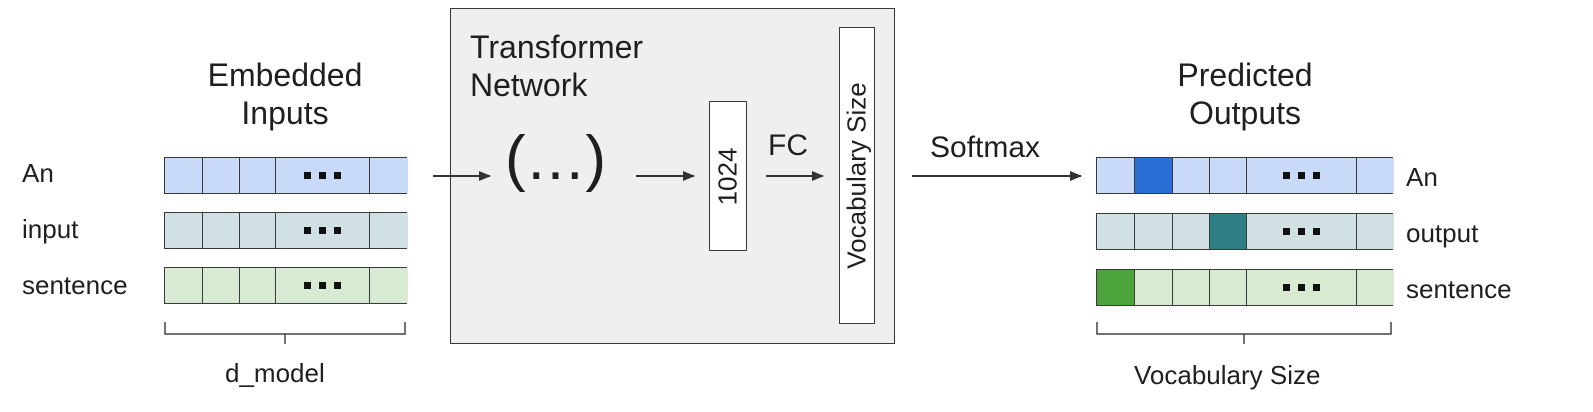 This screenshot has width=1593, height=412. What do you see at coordinates (985, 147) in the screenshot?
I see `softmax-label: Softmax` at bounding box center [985, 147].